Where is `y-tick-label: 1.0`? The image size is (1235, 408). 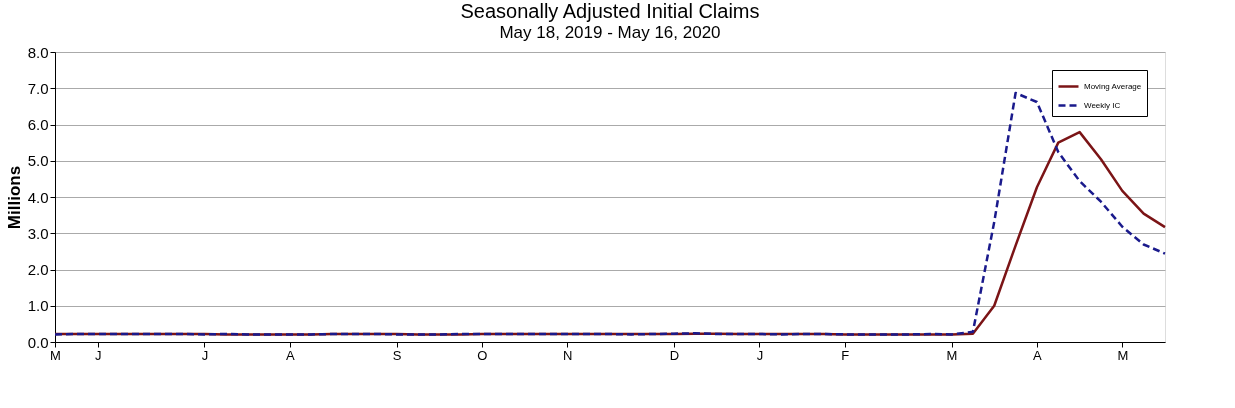 y-tick-label: 1.0 is located at coordinates (38, 306).